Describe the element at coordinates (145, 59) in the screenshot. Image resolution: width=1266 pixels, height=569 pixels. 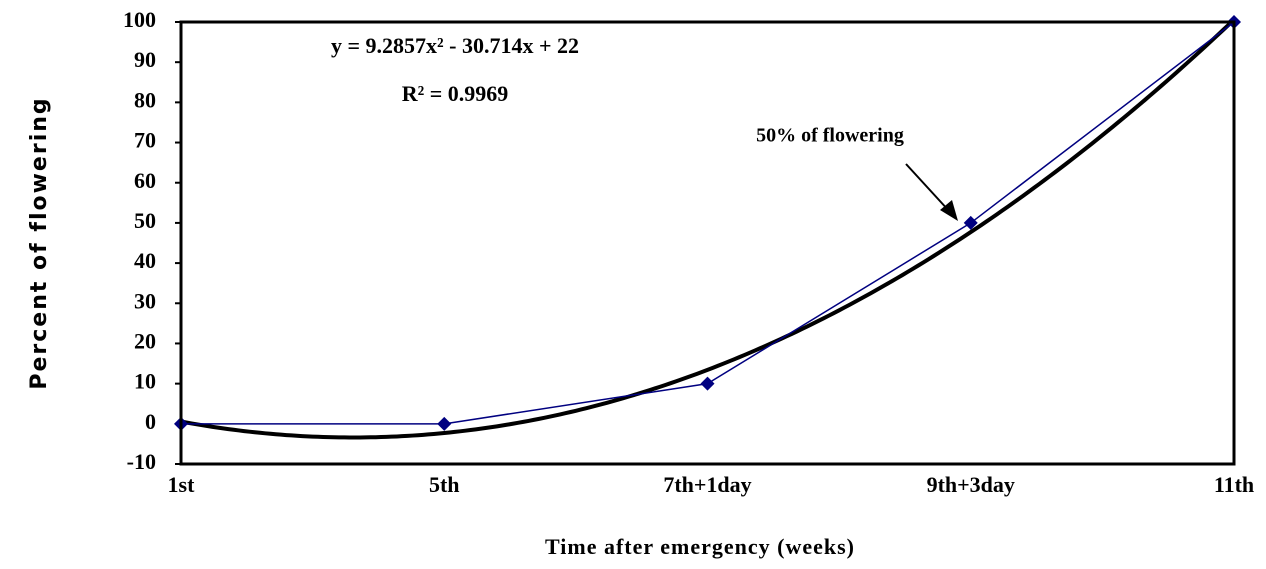
I see `y-tick-label: 90` at that location.